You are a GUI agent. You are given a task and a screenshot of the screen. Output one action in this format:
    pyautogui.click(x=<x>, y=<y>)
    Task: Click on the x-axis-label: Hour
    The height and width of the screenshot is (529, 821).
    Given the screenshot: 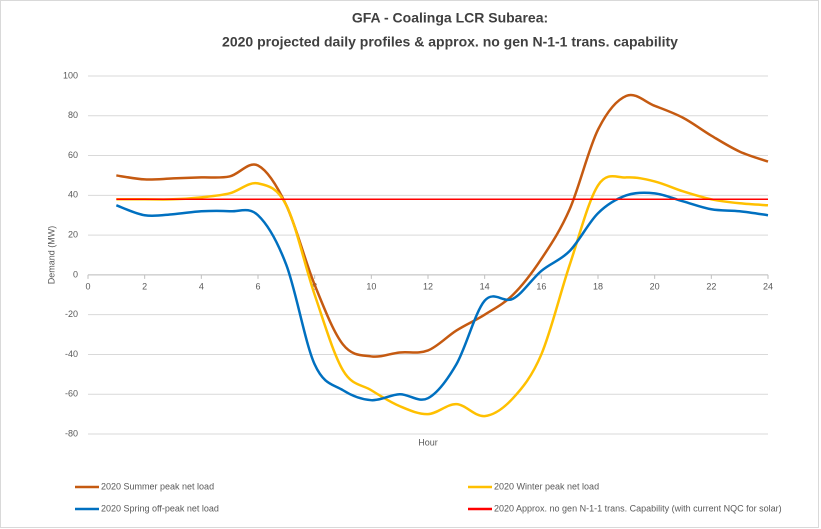 What is the action you would take?
    pyautogui.click(x=428, y=442)
    